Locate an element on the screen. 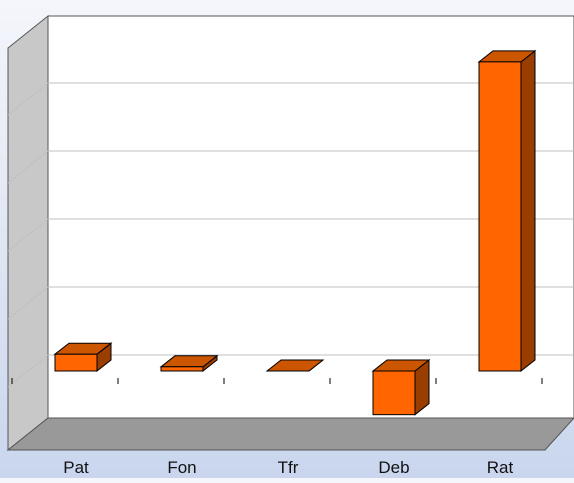 The image size is (574, 483). bar-top-face is located at coordinates (295, 365).